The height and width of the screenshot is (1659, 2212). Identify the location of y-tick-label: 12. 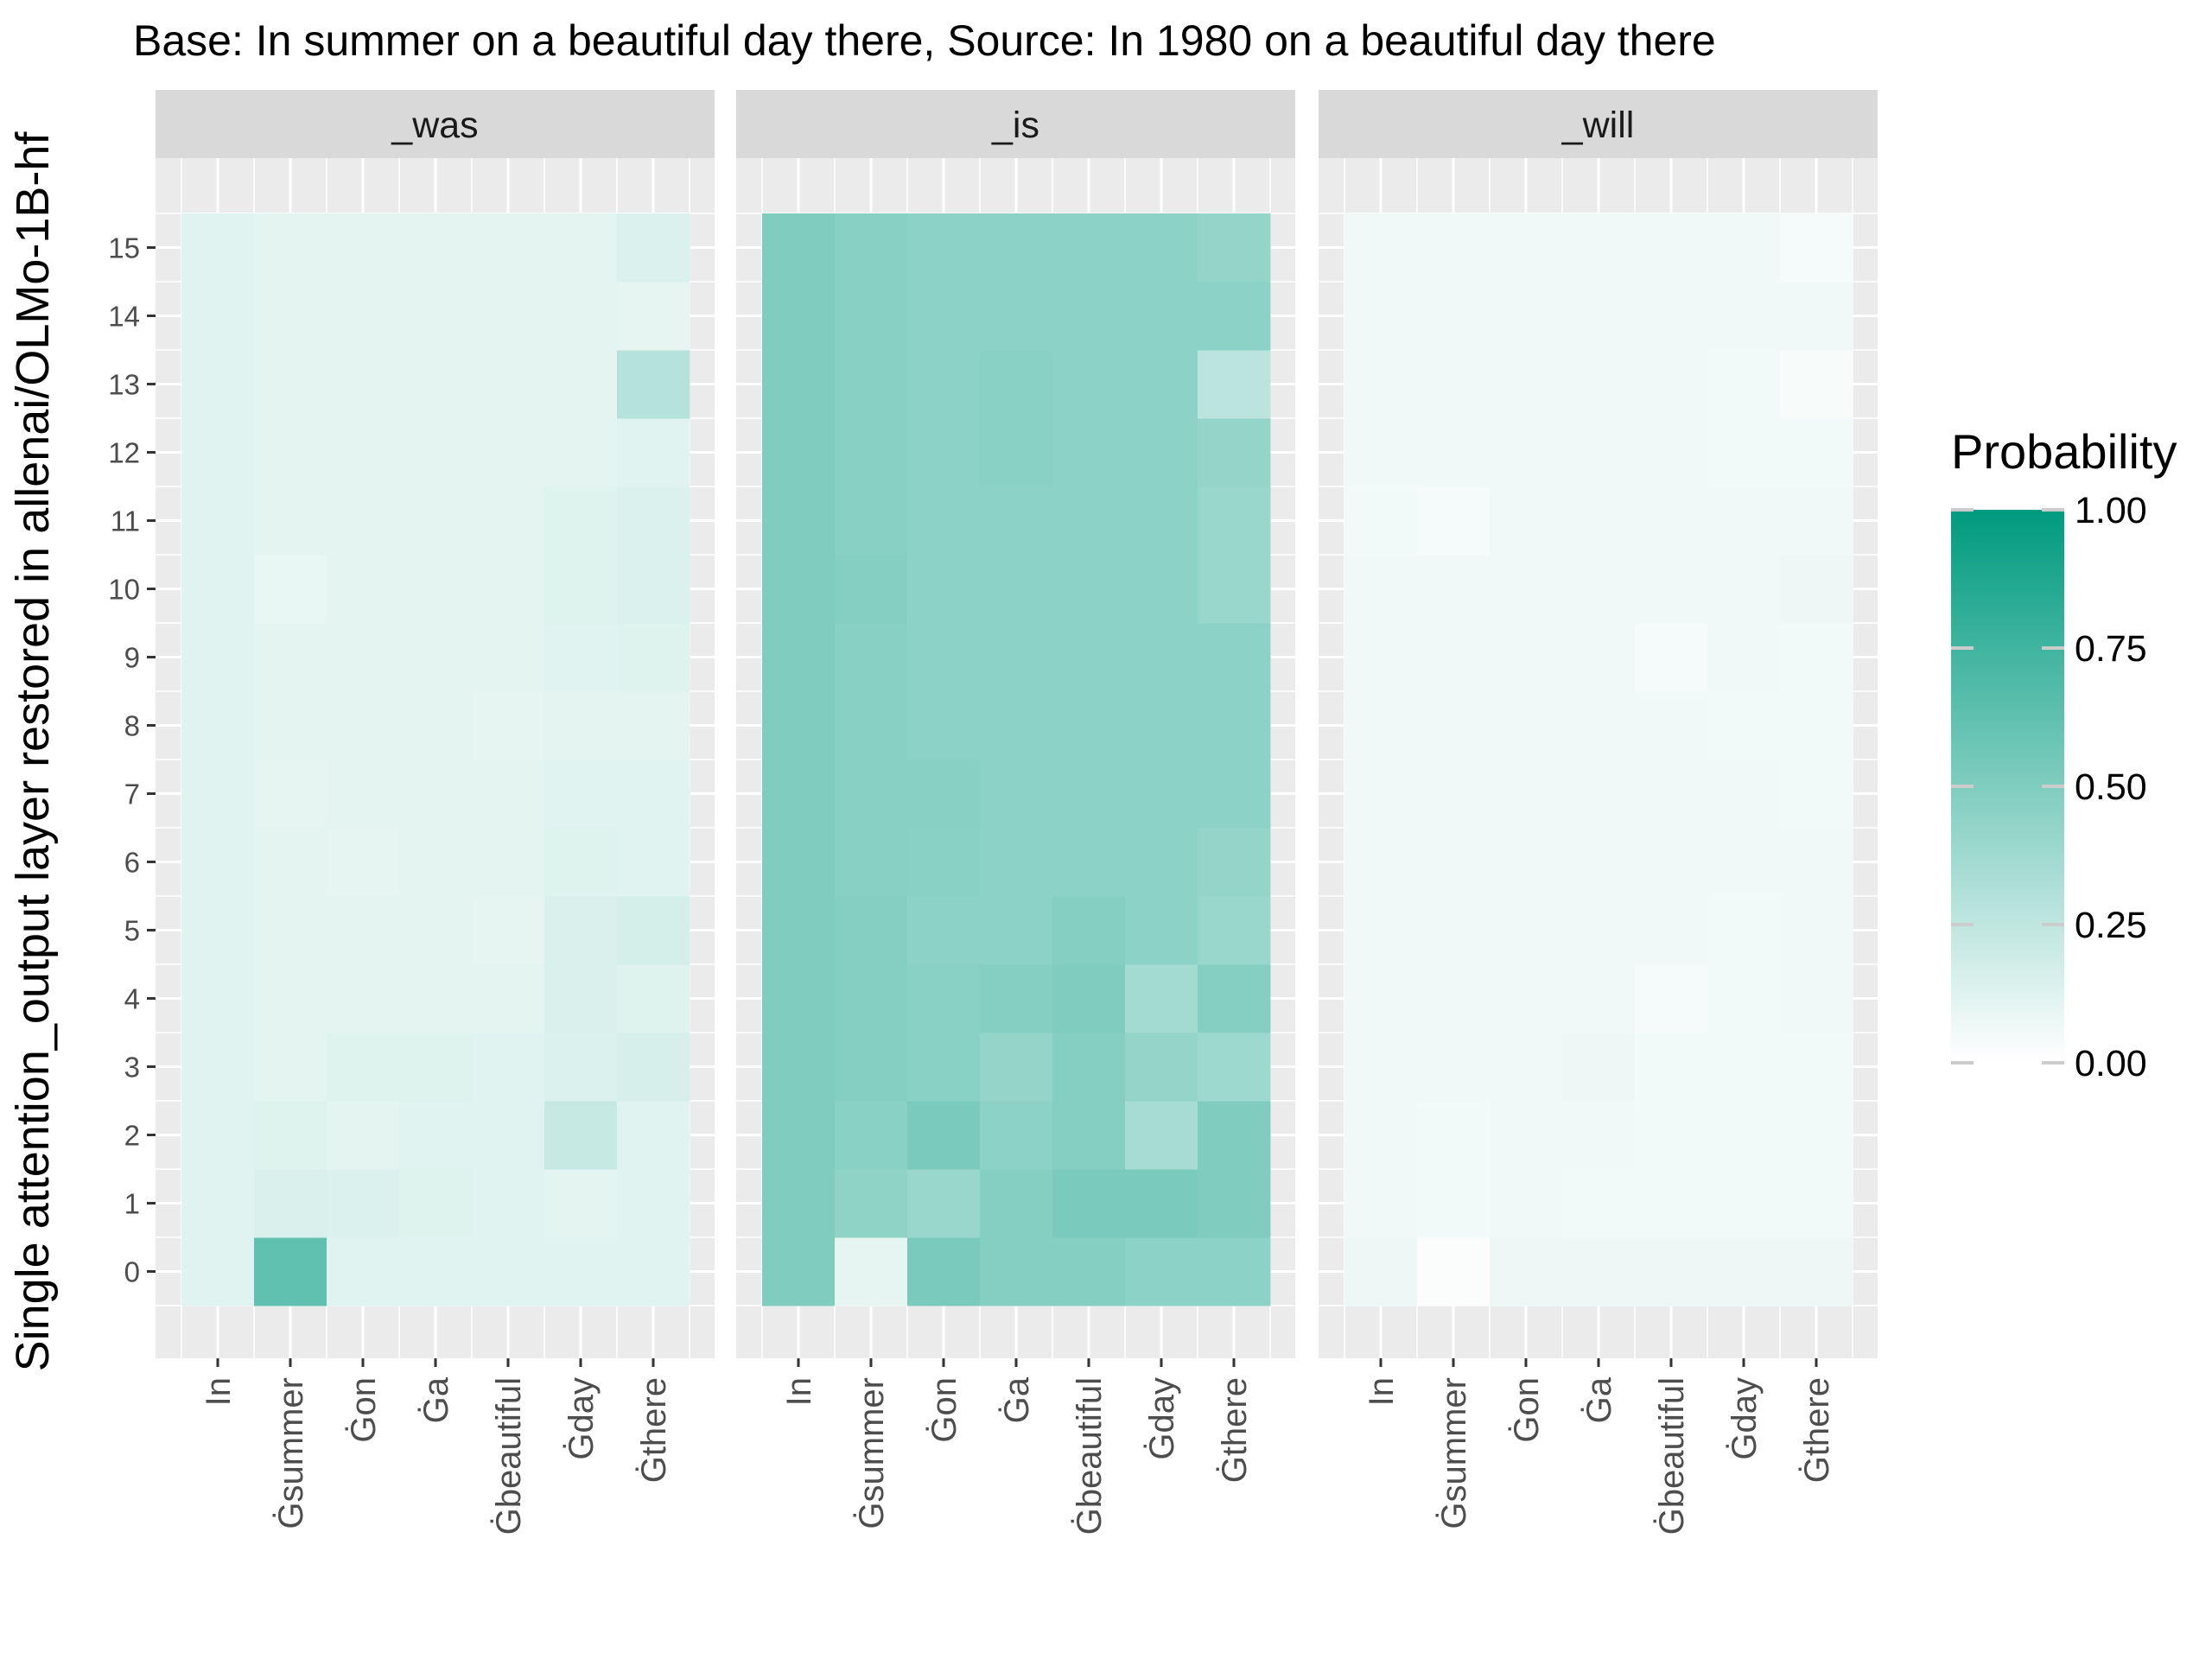
(124, 453).